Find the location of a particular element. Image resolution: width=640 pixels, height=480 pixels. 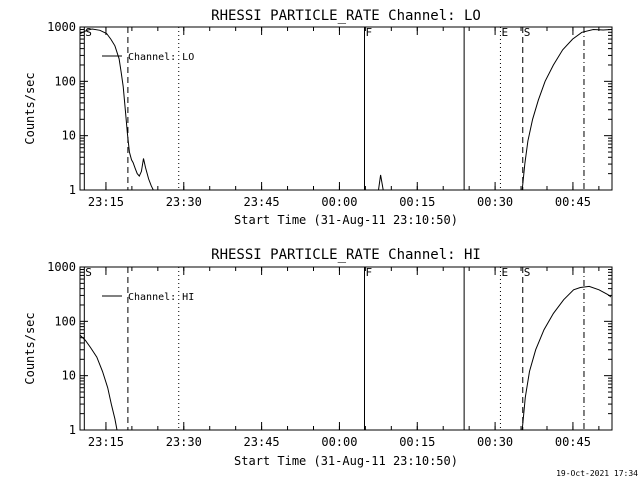

chart-title: RHESSI PARTICLE_RATE Channel: LO is located at coordinates (346, 16).